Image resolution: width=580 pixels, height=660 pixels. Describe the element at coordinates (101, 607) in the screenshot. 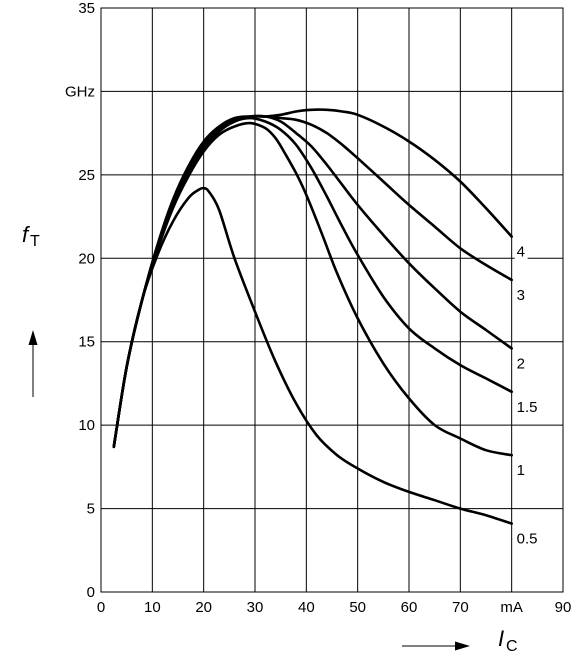

I see `x-tick-label: 0` at that location.